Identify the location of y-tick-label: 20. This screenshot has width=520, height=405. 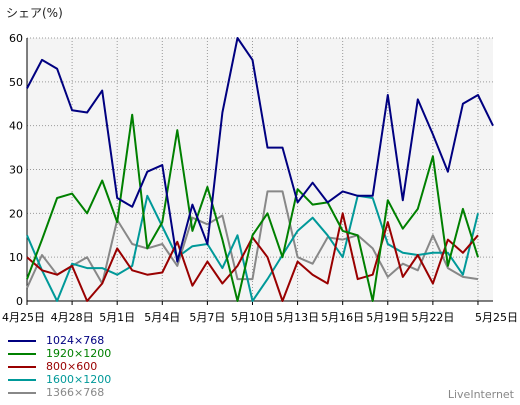
(16, 213).